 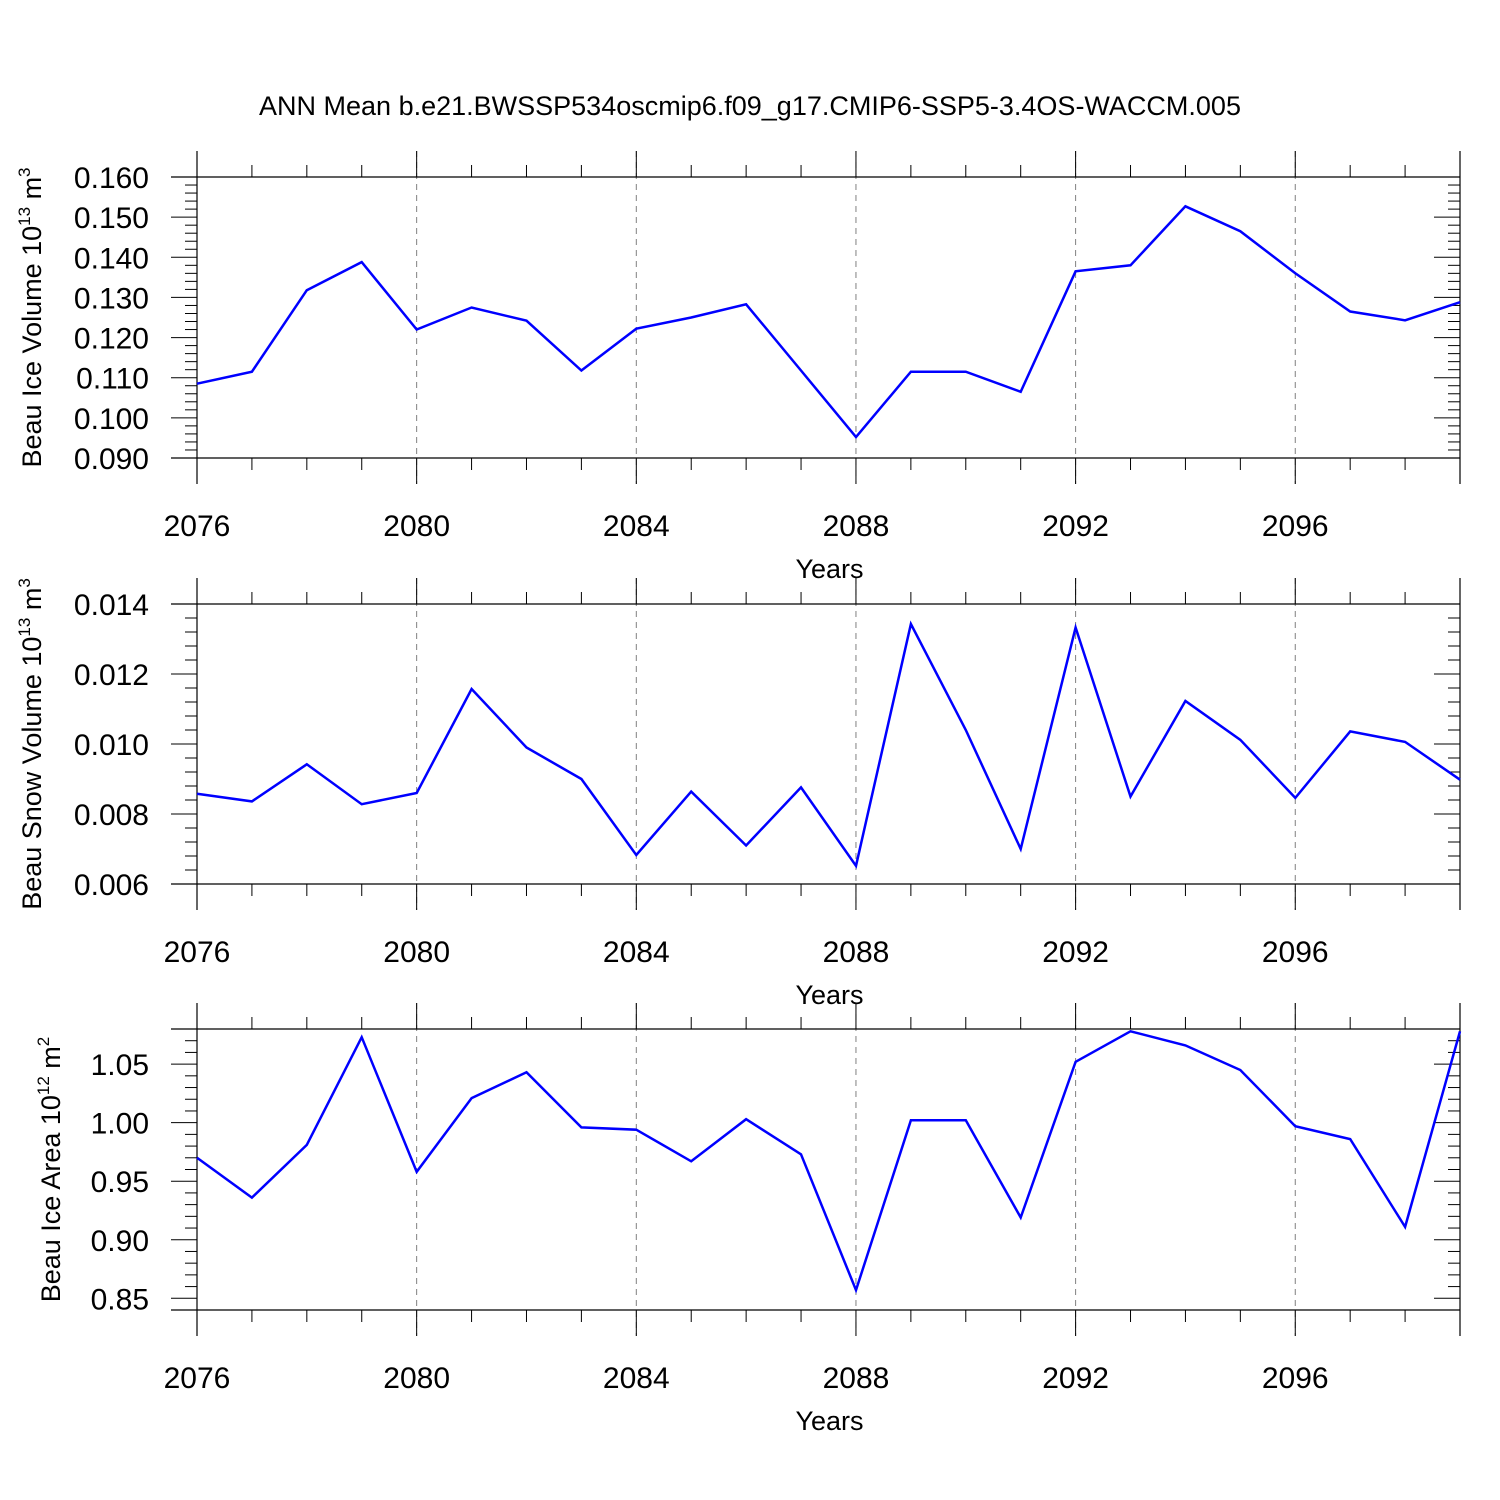 I want to click on y-tick-label: 0.160, so click(x=111, y=178).